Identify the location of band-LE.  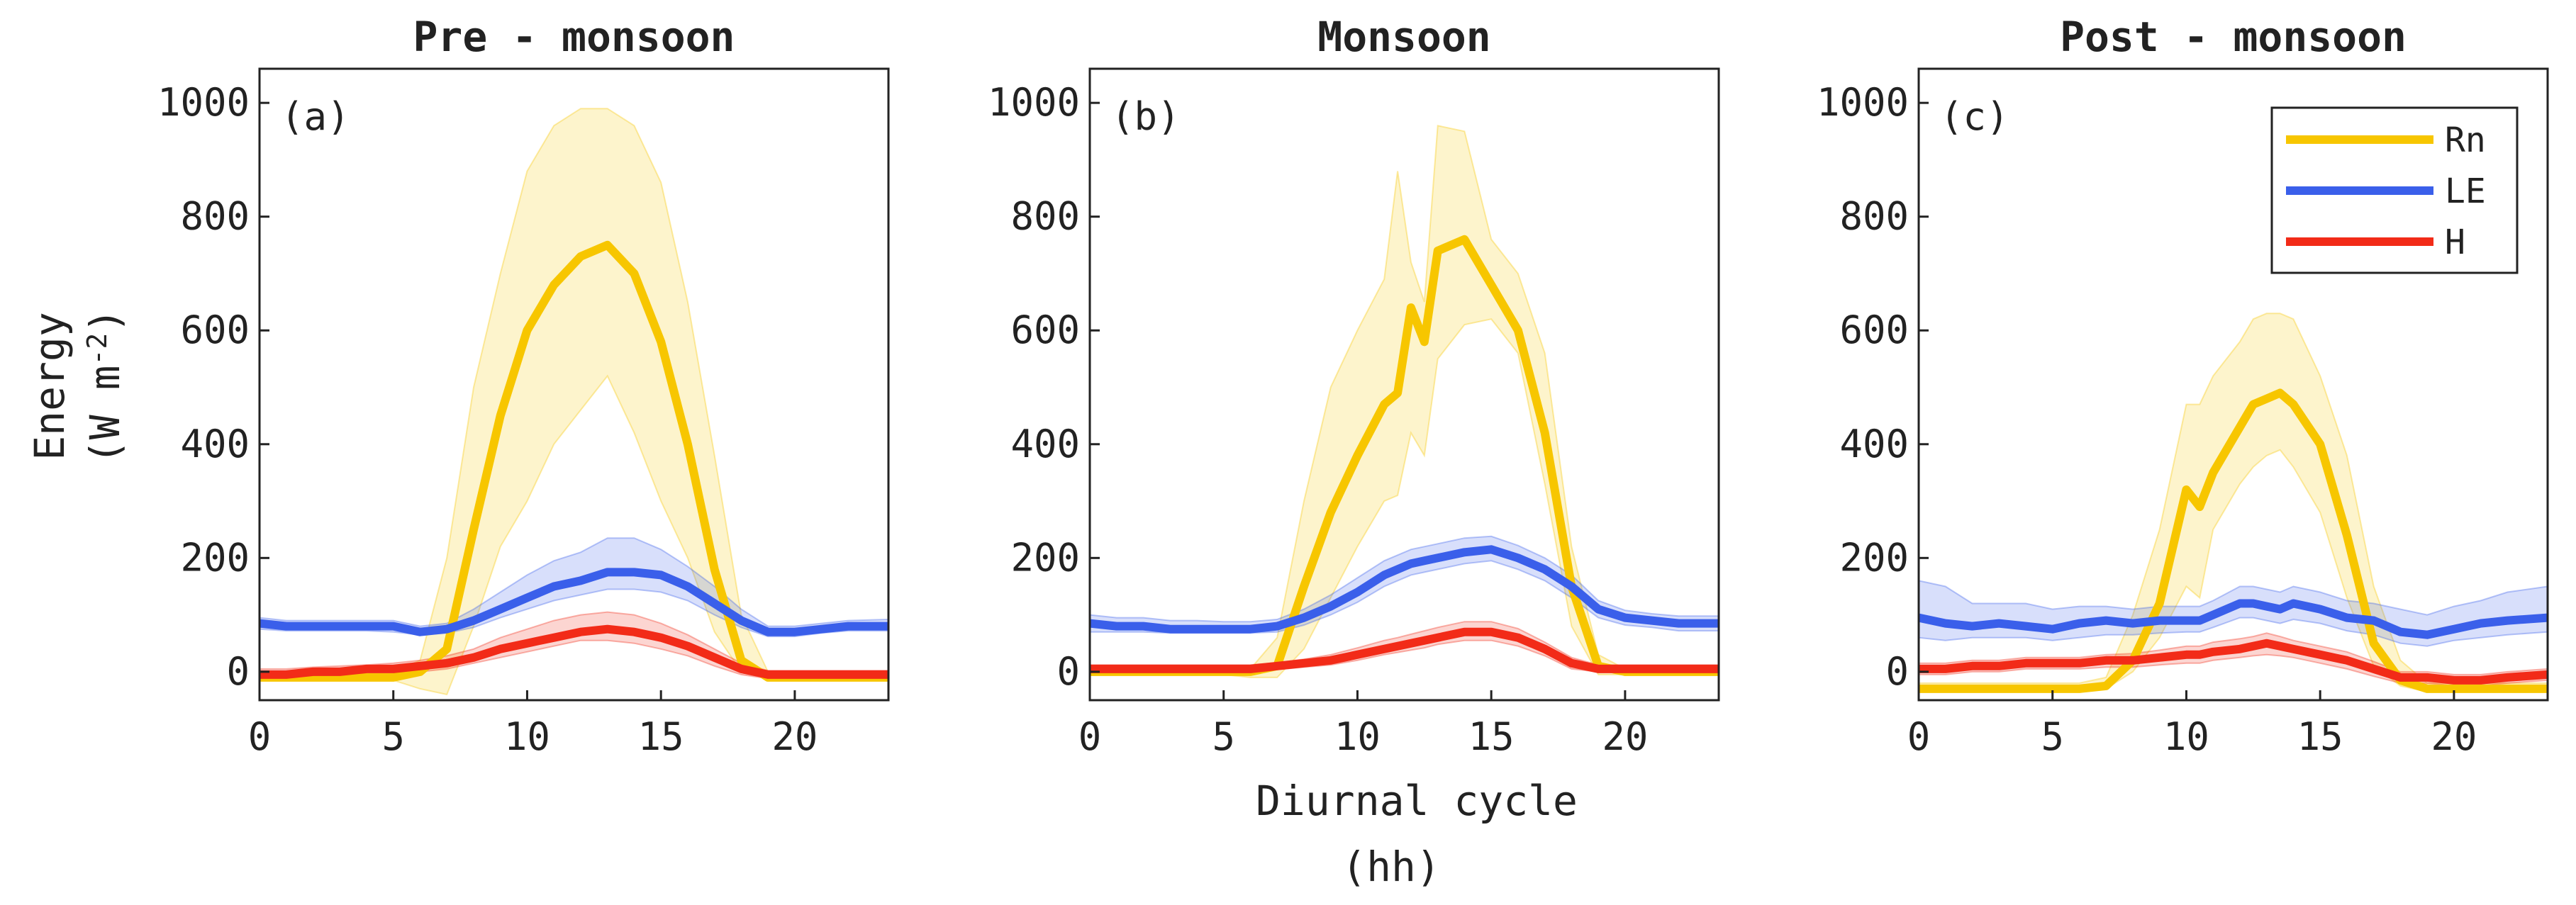
(2233, 614).